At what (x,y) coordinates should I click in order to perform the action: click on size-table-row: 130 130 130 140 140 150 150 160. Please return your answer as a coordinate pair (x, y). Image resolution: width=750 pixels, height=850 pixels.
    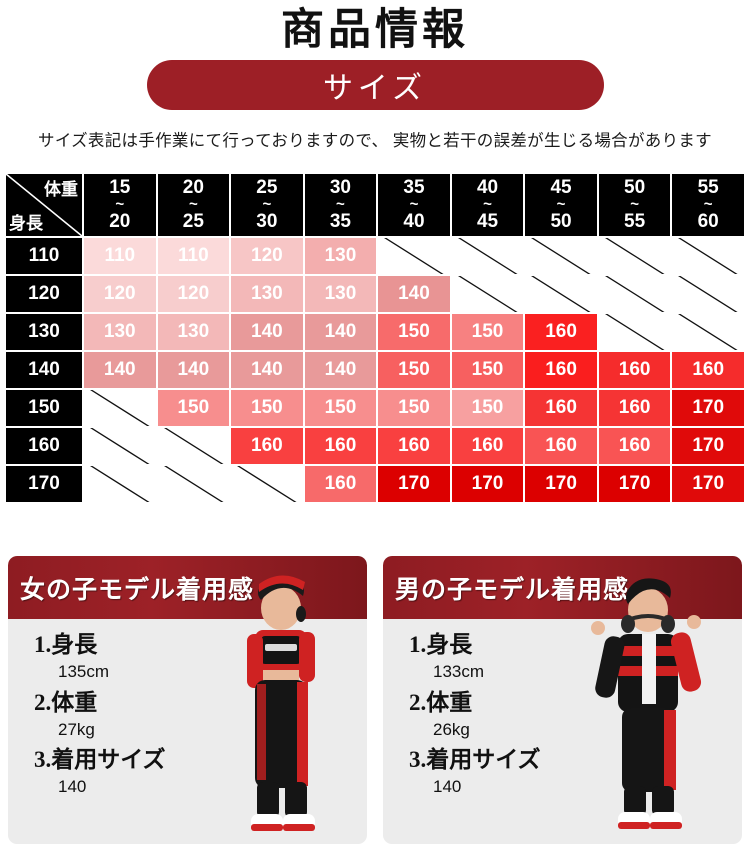
    Looking at the image, I should click on (375, 332).